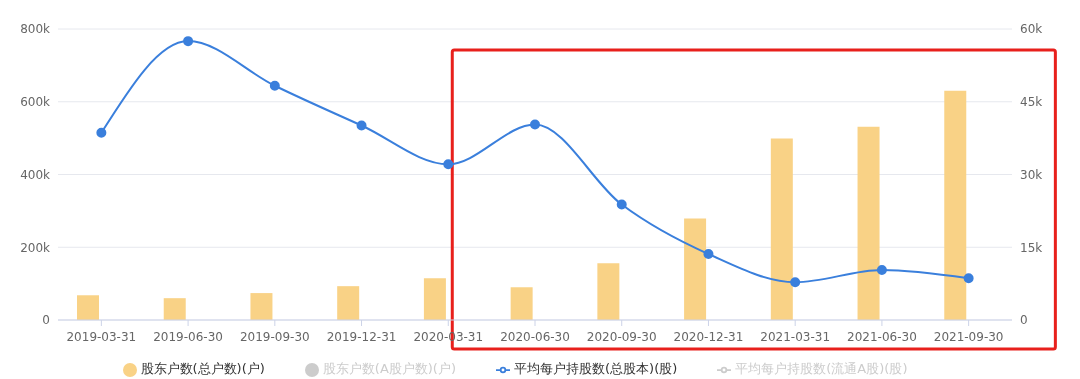 The width and height of the screenshot is (1080, 379). Describe the element at coordinates (46, 320) in the screenshot. I see `y-tick-label: 0` at that location.